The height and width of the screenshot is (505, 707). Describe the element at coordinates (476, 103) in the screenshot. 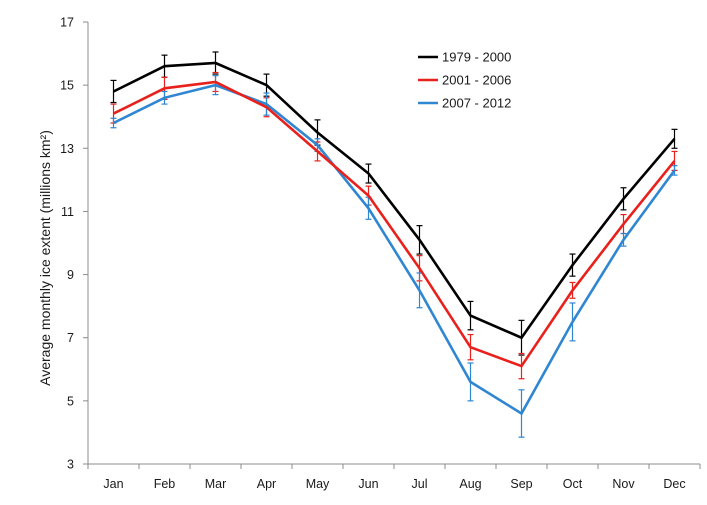

I see `legend-label: 2007 - 2012` at that location.